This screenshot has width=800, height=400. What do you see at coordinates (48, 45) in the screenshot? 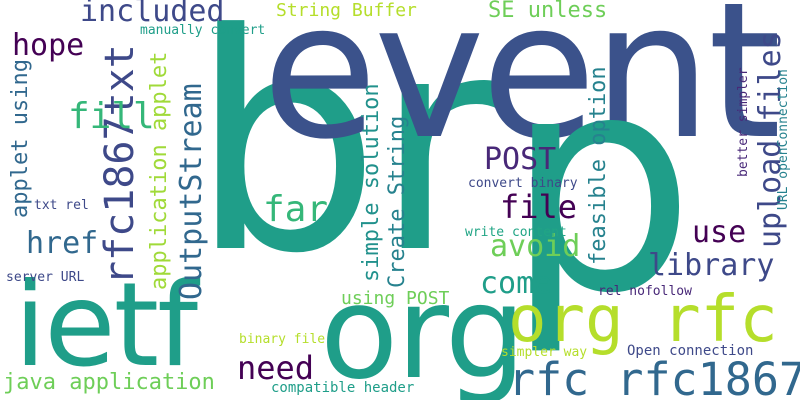
I see `word-hope: hope` at bounding box center [48, 45].